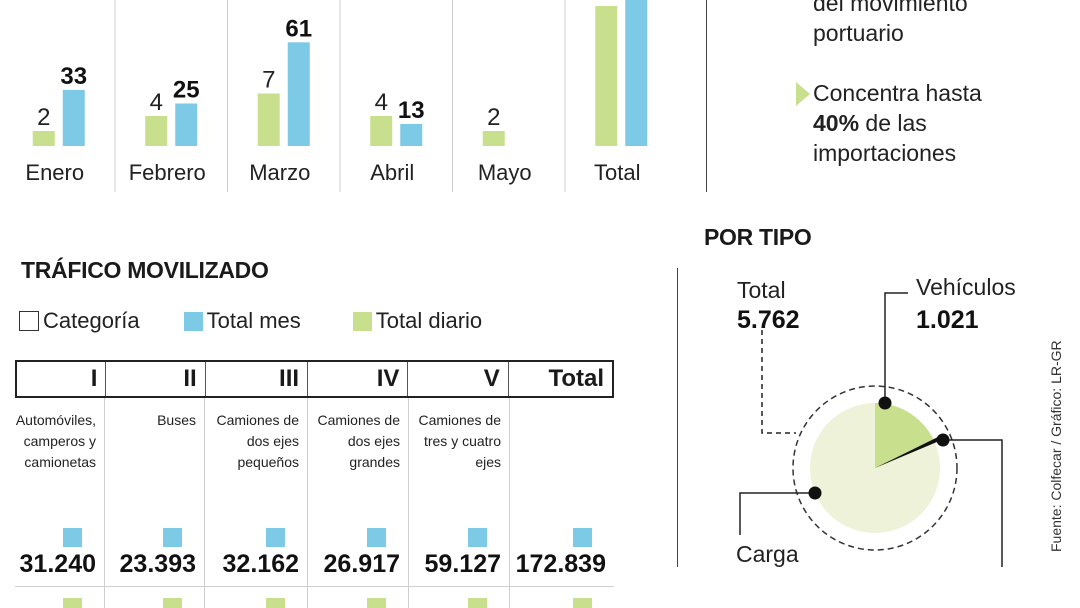 The width and height of the screenshot is (1080, 608). Describe the element at coordinates (298, 28) in the screenshot. I see `bar-blue-label: 61` at that location.